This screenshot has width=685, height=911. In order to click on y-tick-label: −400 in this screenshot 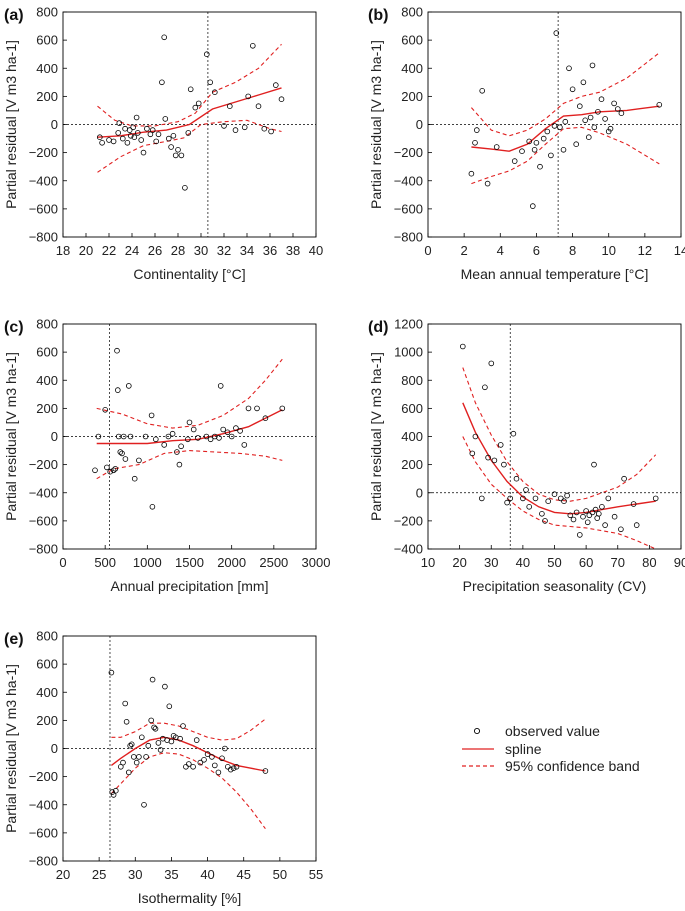, I will do `click(43, 492)`.